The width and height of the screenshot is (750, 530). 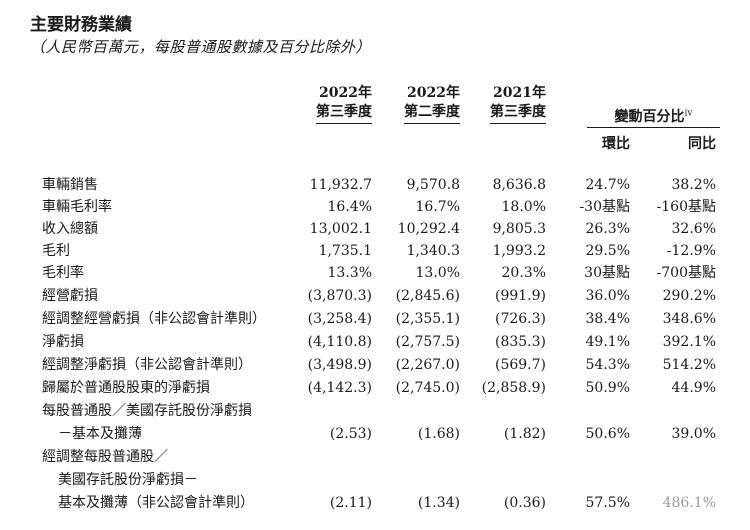 What do you see at coordinates (519, 229) in the screenshot?
I see `cell-2021q3: 9,805.3` at bounding box center [519, 229].